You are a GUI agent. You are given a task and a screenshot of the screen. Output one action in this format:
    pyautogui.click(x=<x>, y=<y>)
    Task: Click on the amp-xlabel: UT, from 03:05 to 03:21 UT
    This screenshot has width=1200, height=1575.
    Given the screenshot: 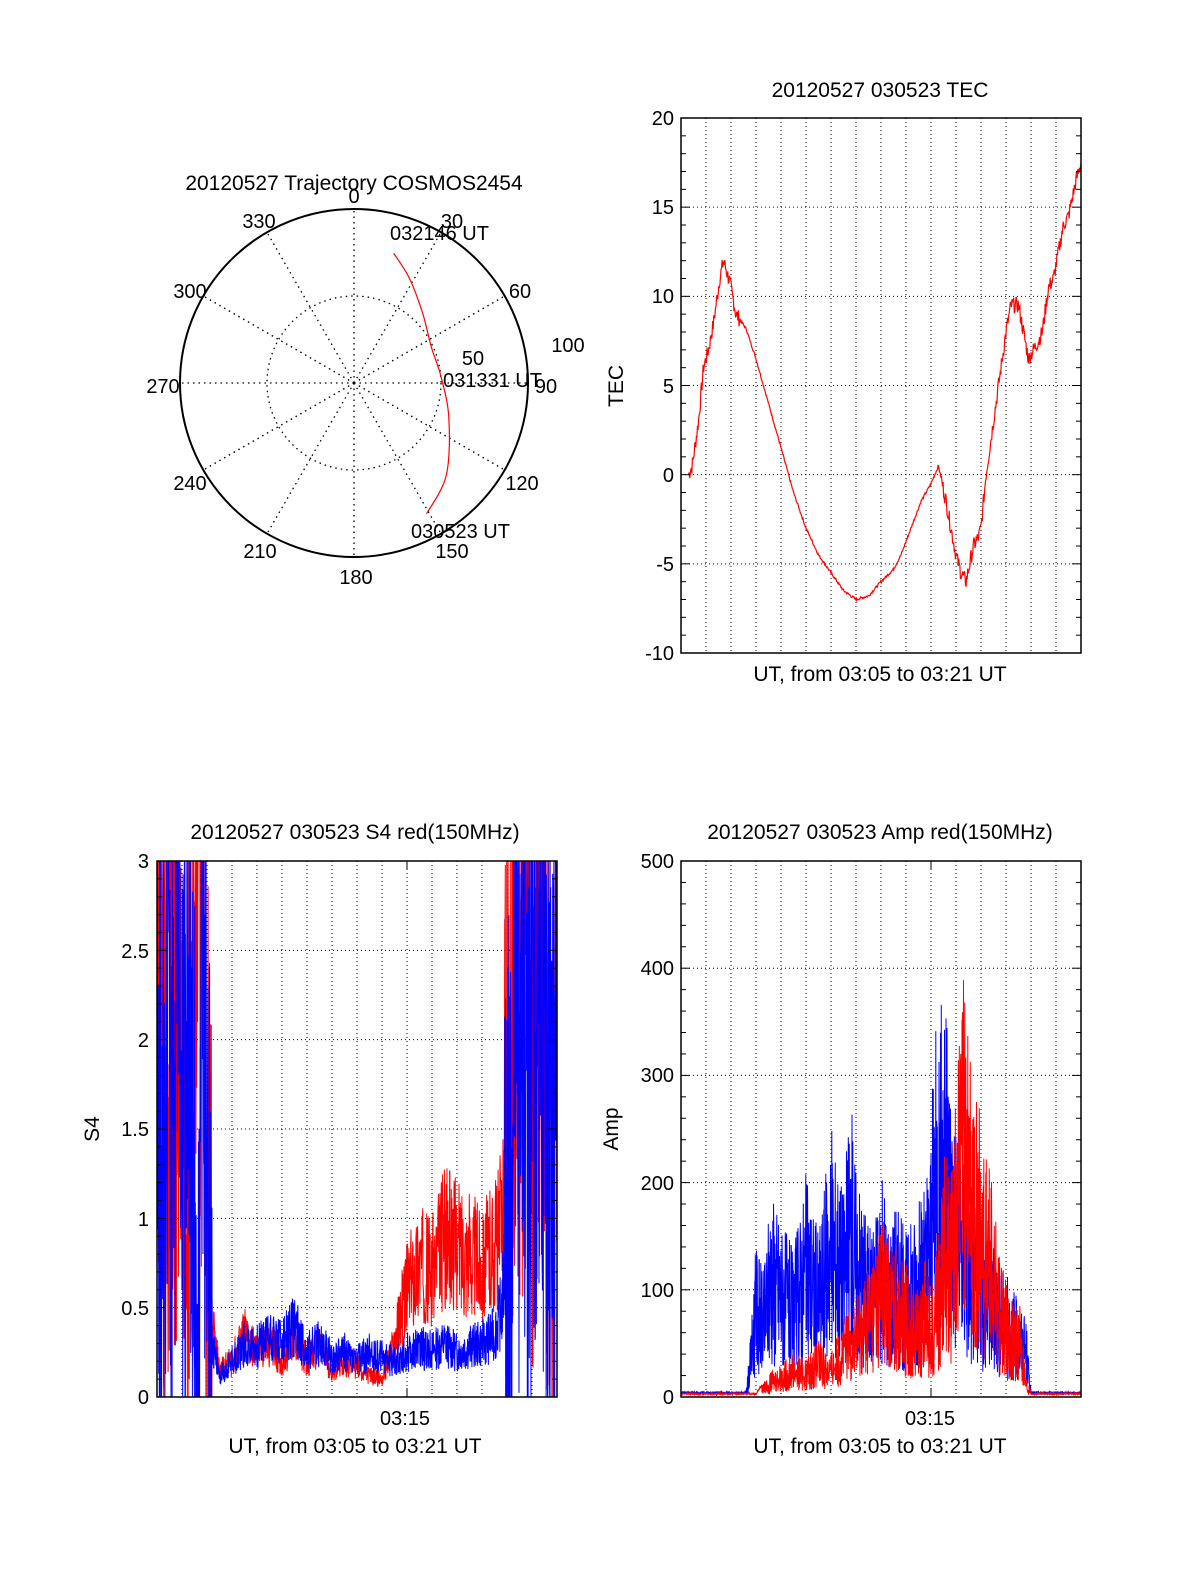 What is the action you would take?
    pyautogui.click(x=879, y=1446)
    